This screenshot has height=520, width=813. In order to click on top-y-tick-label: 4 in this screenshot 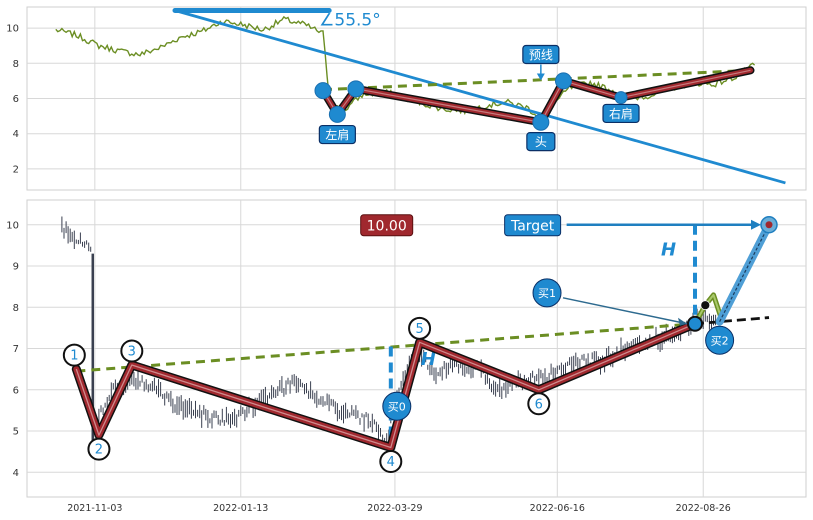, I will do `click(16, 134)`.